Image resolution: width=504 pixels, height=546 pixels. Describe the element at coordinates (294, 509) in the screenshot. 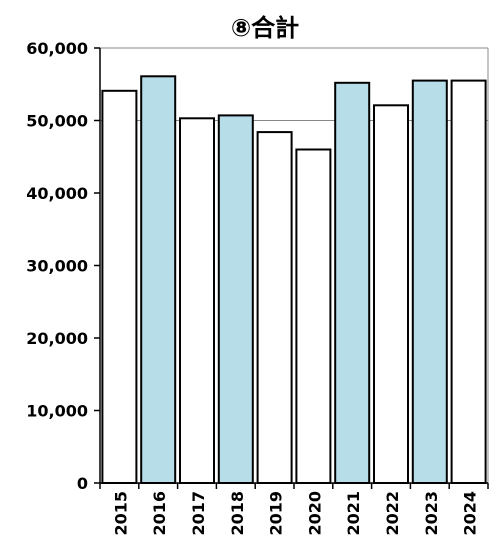

I see `x-tick-labels: 2015 2016 2017 2018 2019 2020 2021 2022 2023 2024` at that location.